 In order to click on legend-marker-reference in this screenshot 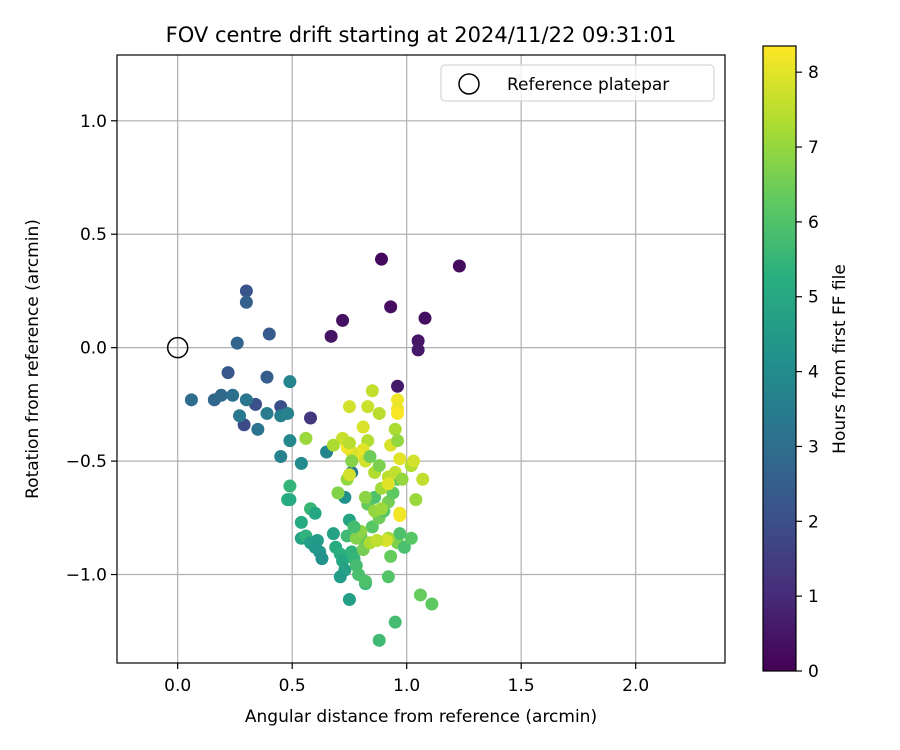, I will do `click(469, 84)`.